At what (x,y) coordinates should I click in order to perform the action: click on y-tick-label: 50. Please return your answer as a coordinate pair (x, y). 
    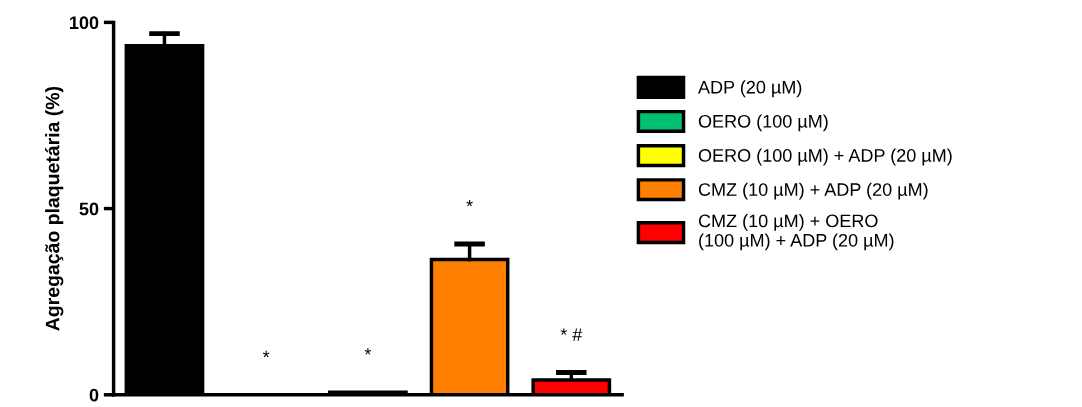
    Looking at the image, I should click on (89, 209).